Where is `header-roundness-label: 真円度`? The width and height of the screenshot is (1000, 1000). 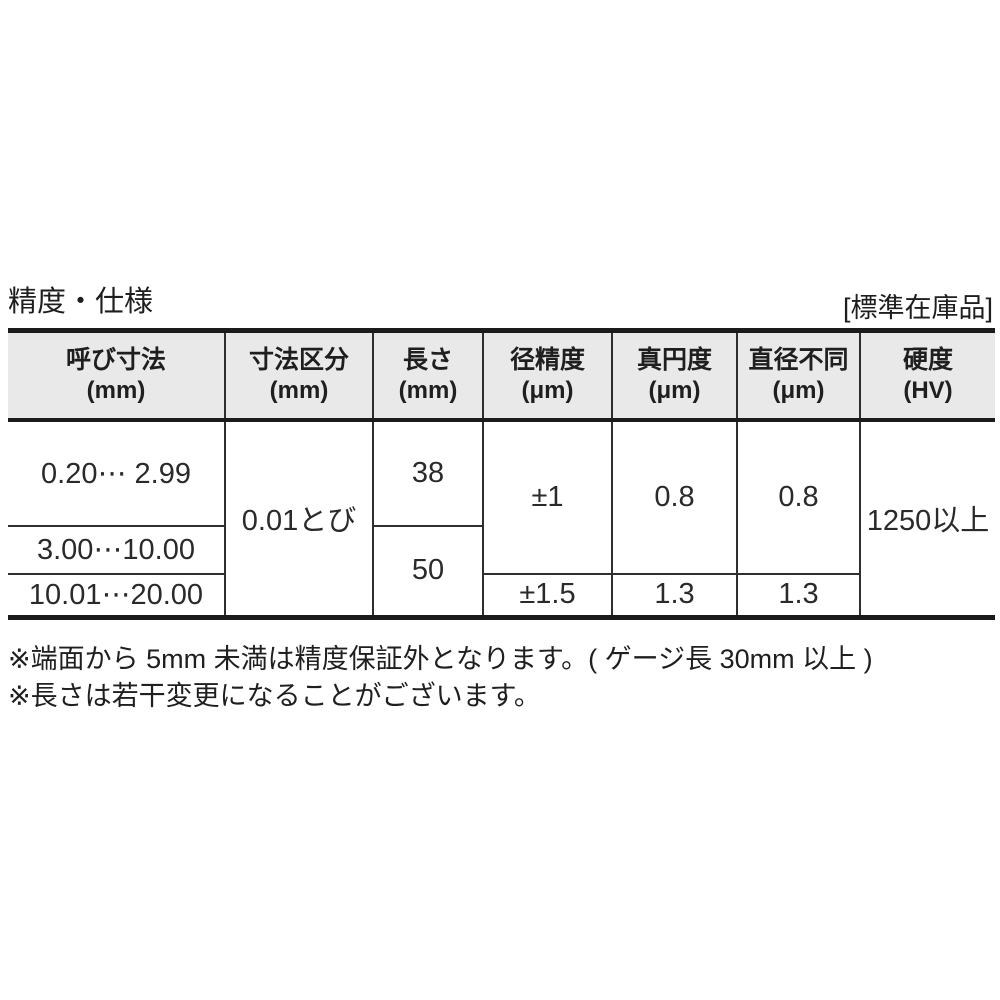 header-roundness-label: 真円度 is located at coordinates (674, 360).